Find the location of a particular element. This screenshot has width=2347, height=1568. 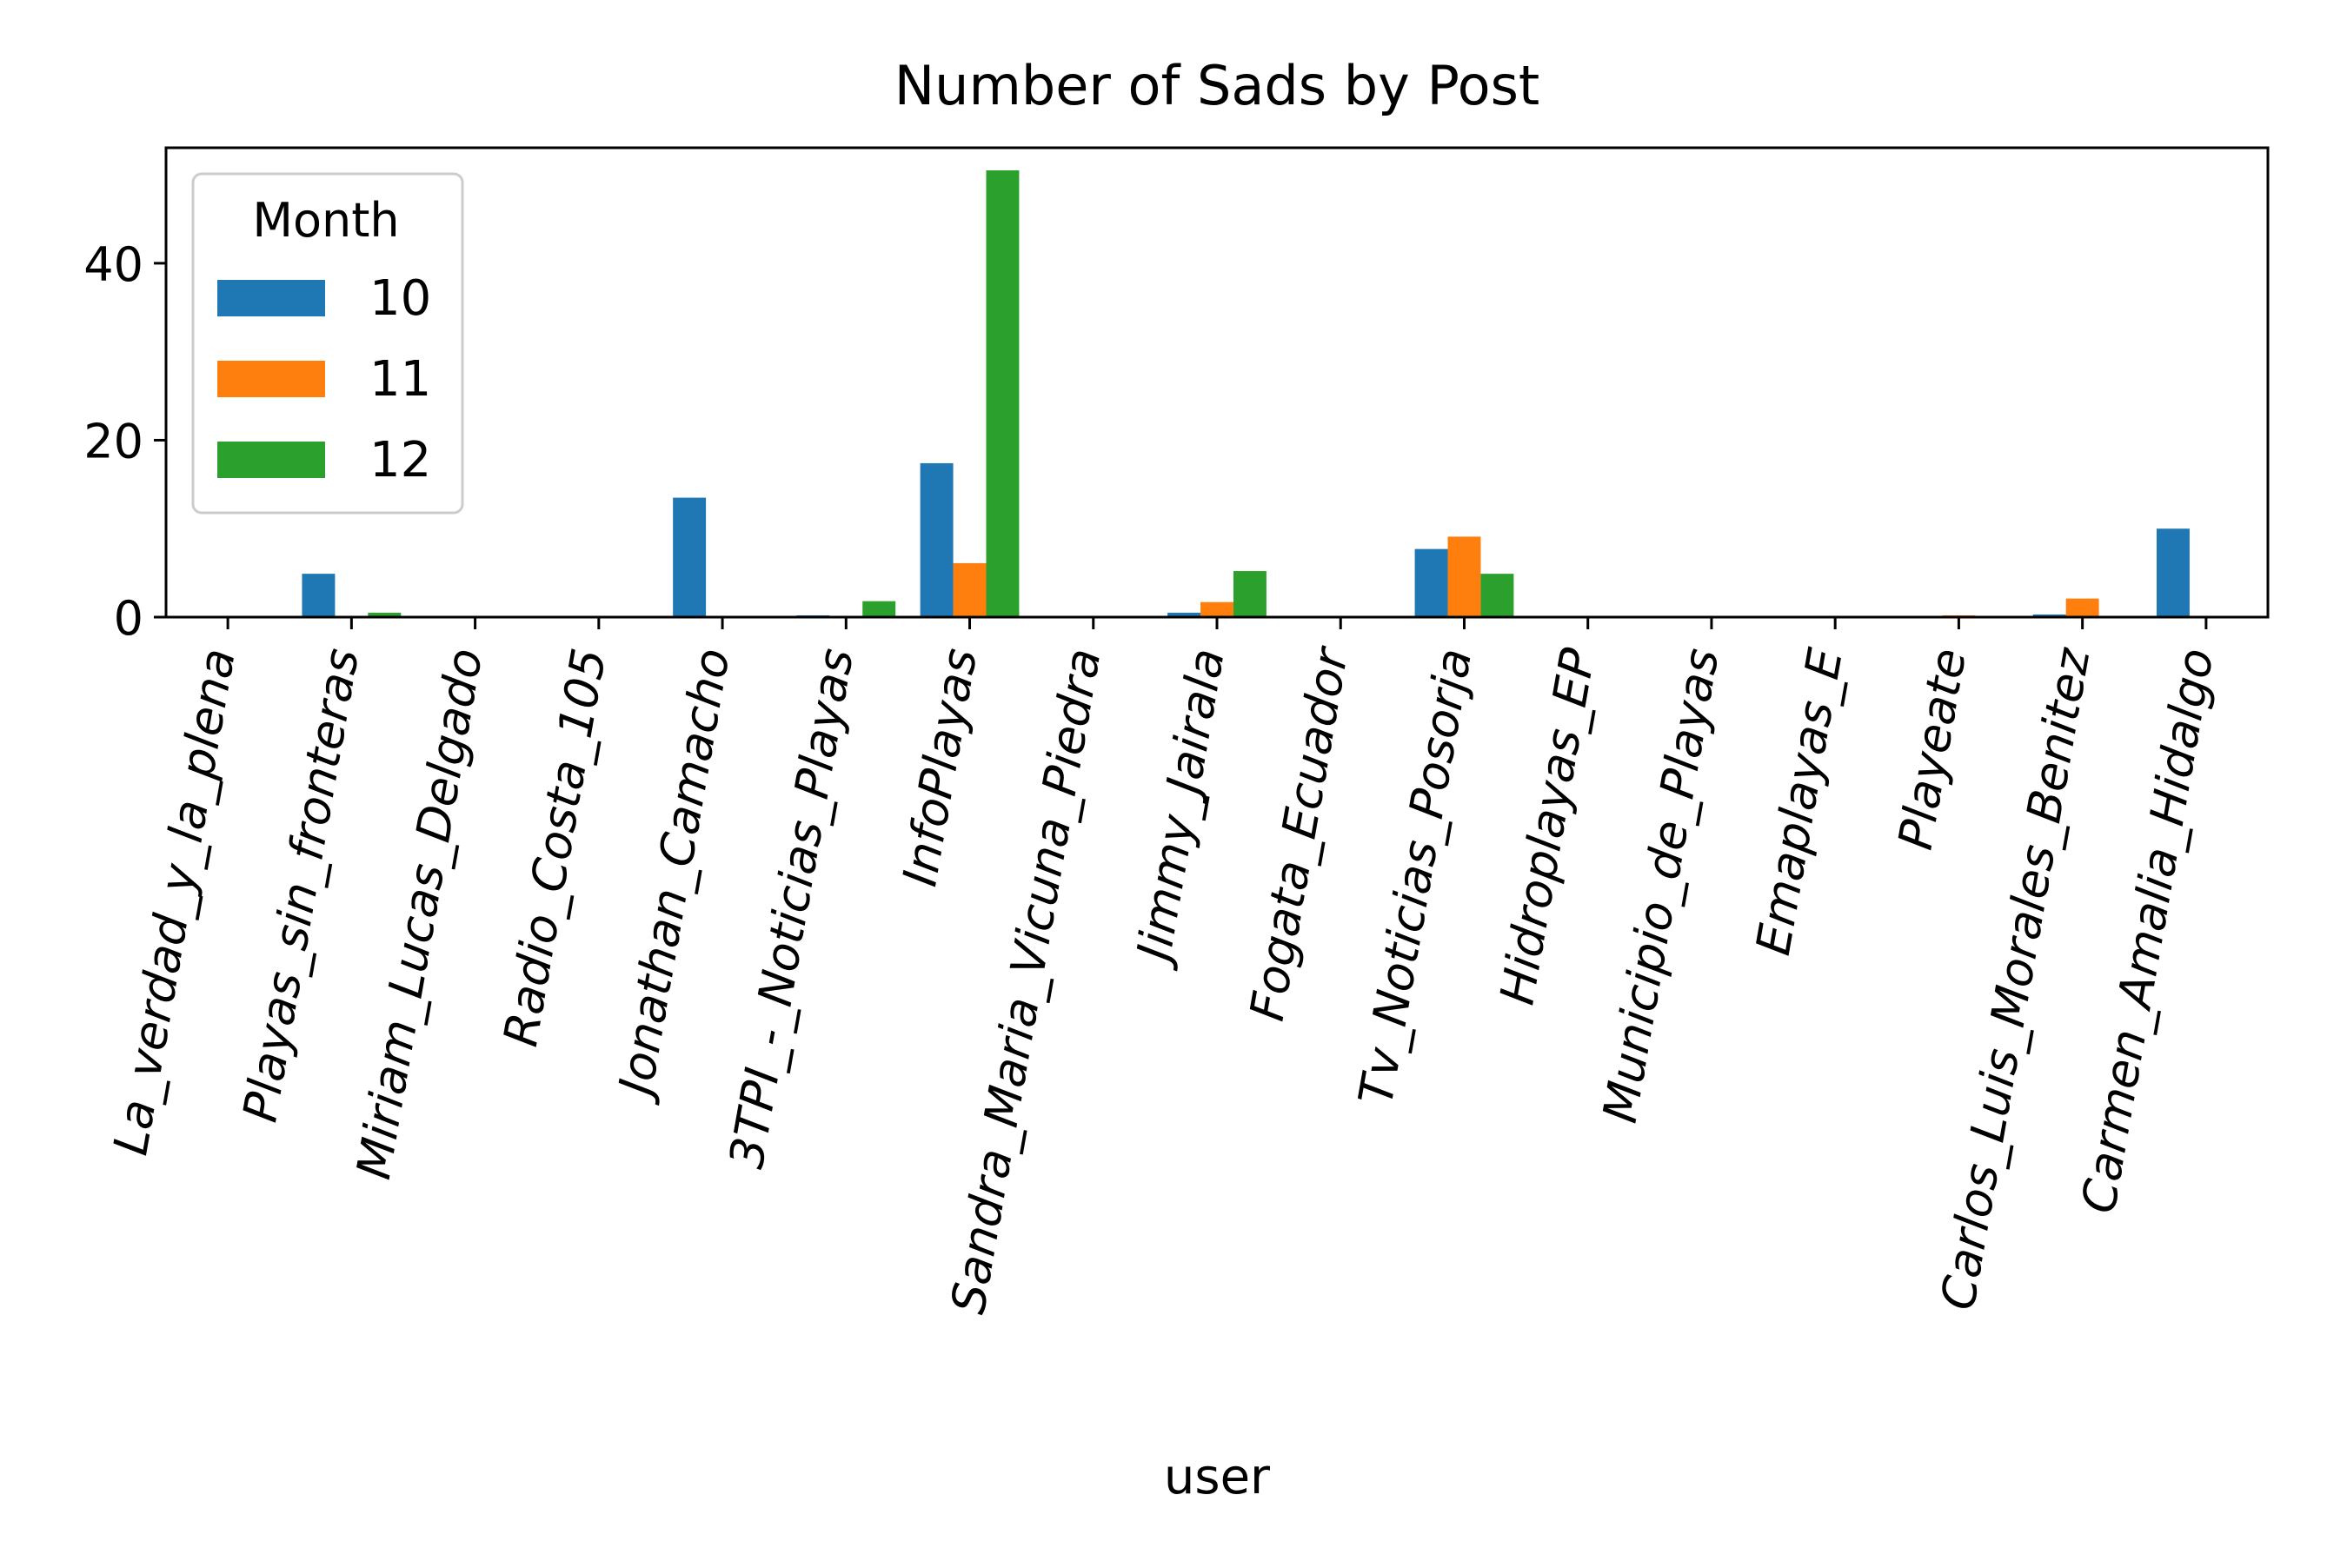

x-tick-label: Tv_Noticias_Posorja is located at coordinates (1415, 876).